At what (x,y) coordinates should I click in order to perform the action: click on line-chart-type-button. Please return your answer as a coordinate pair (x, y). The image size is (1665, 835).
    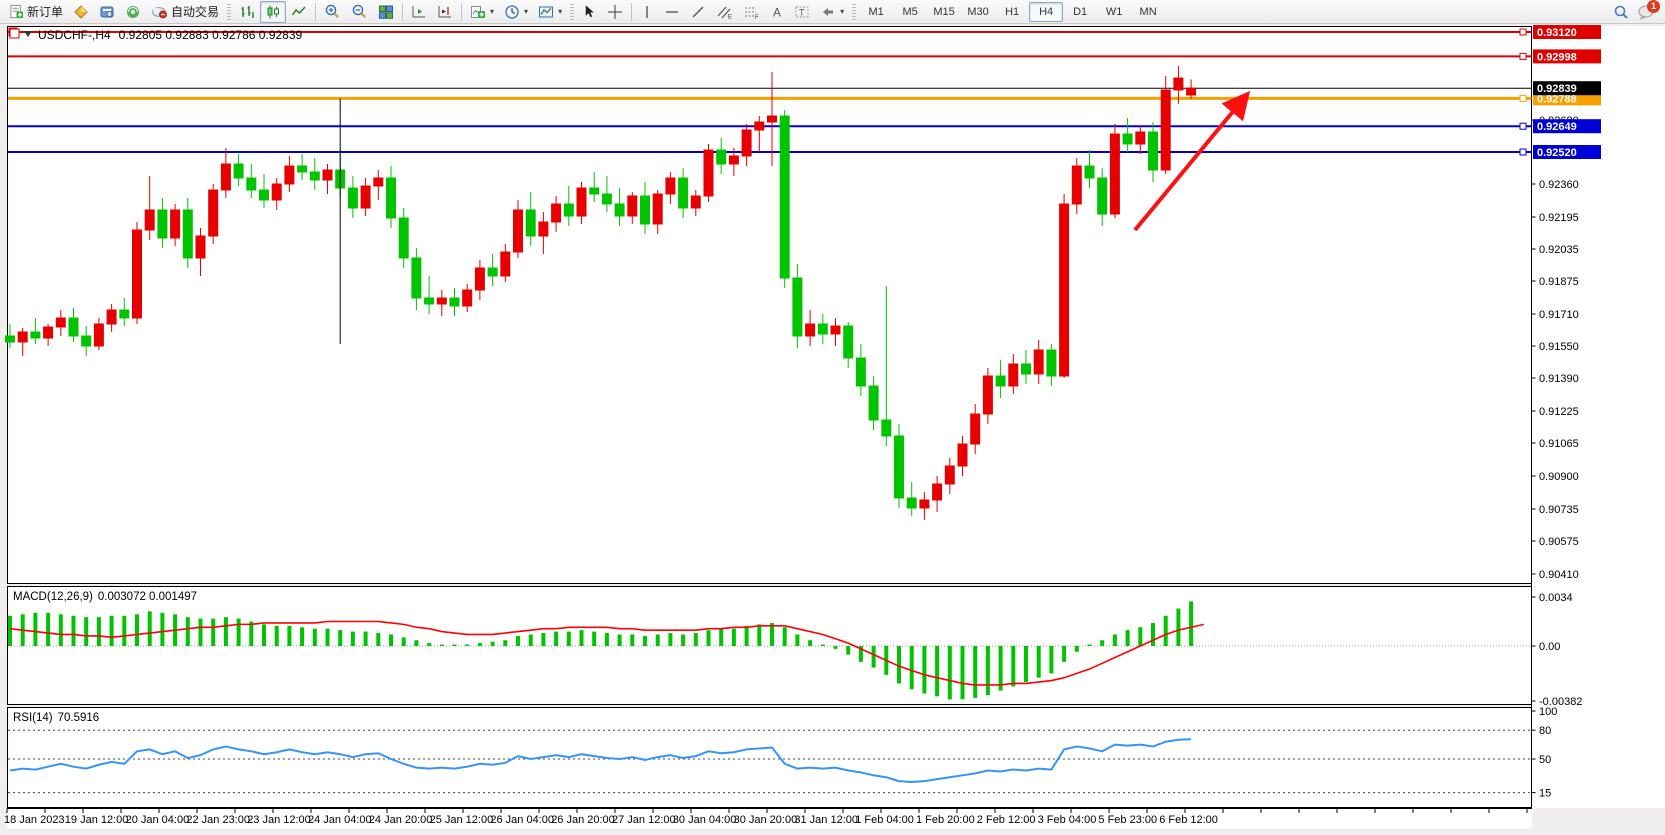
    Looking at the image, I should click on (299, 12).